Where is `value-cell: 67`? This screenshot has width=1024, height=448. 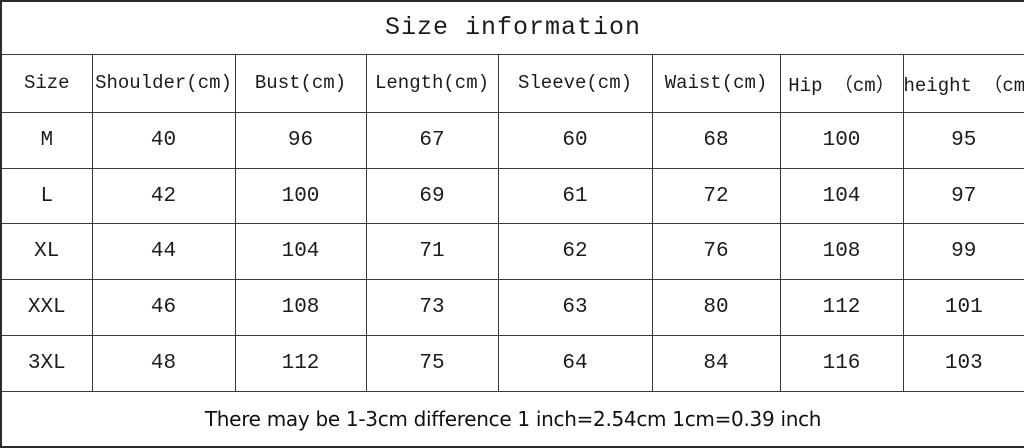 value-cell: 67 is located at coordinates (432, 140).